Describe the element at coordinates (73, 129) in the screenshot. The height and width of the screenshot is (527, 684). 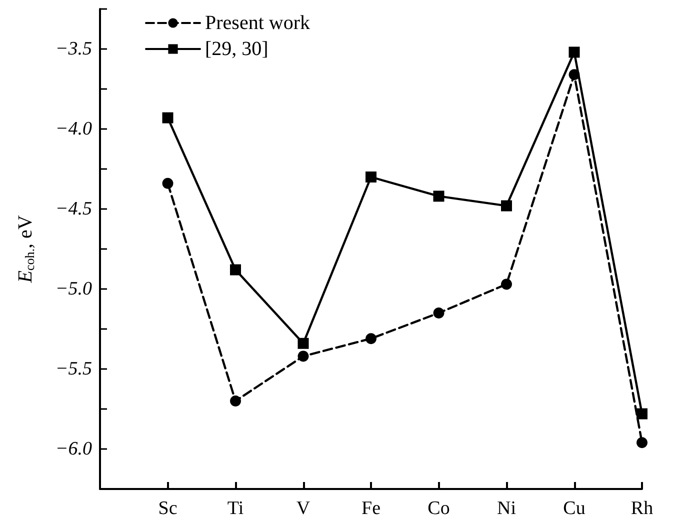
I see `y-tick-label: −4.0` at that location.